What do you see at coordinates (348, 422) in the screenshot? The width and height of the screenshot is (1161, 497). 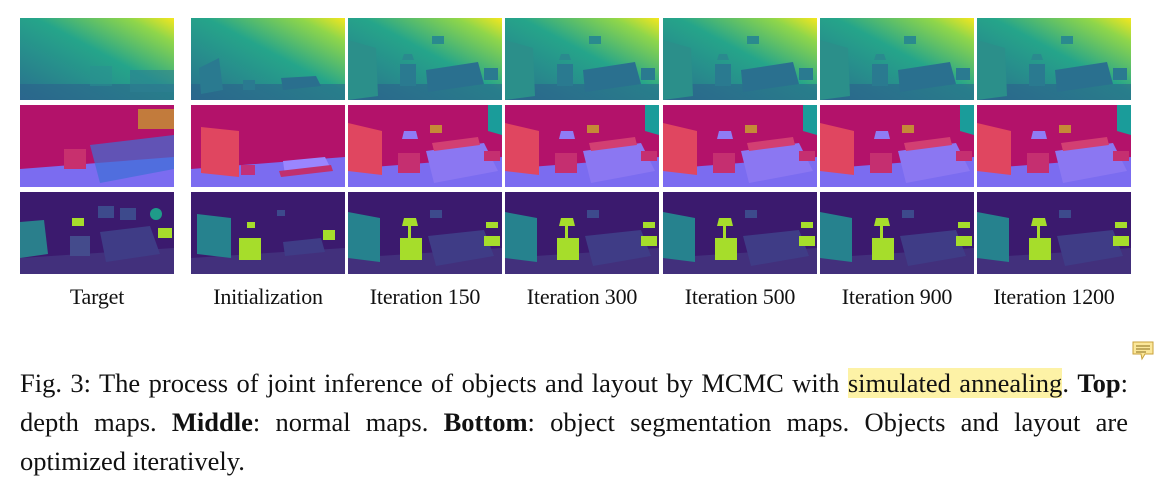 I see `caption-middle-text: : normal maps.` at bounding box center [348, 422].